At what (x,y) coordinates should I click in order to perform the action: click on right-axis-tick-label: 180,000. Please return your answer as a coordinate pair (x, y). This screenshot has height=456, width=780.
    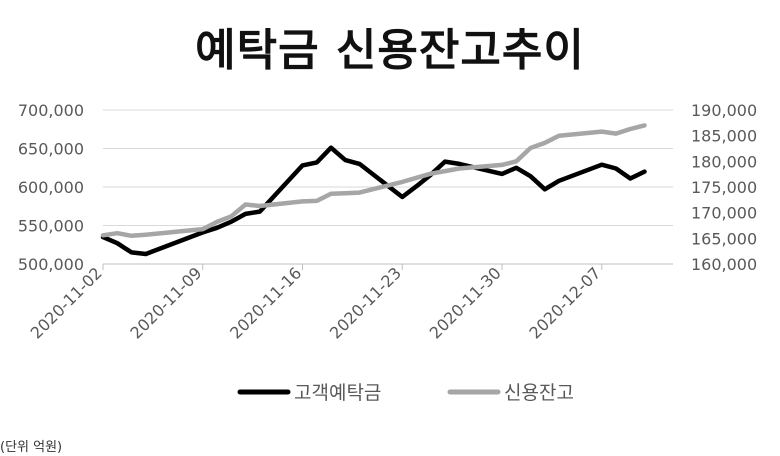
    Looking at the image, I should click on (724, 161).